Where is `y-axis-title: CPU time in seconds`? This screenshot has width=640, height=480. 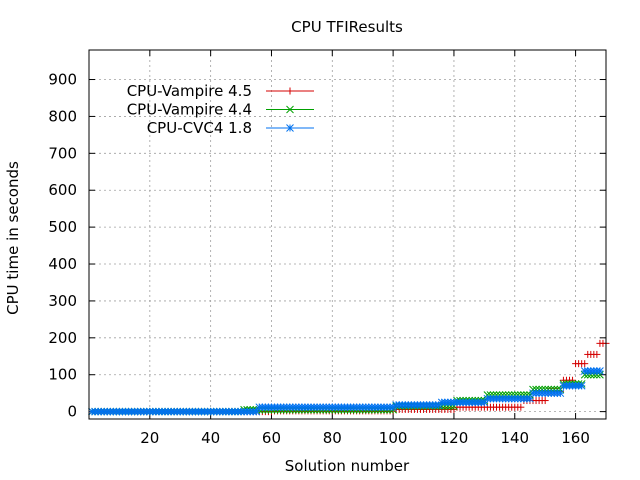 y-axis-title: CPU time in seconds is located at coordinates (13, 238).